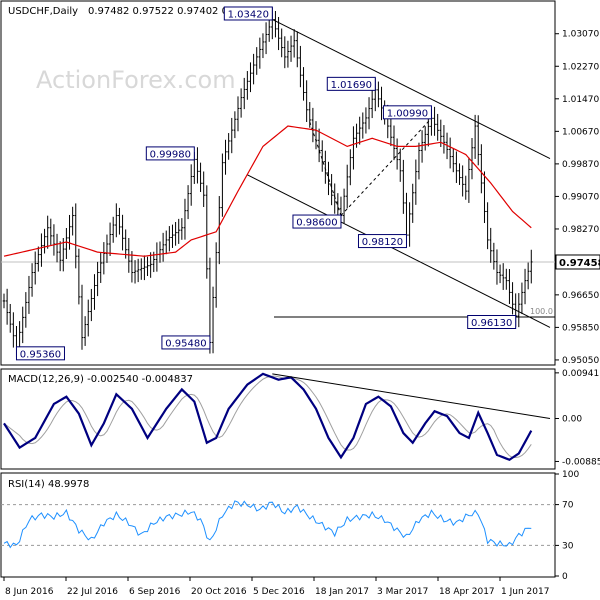  Describe the element at coordinates (580, 165) in the screenshot. I see `price-y-tick-label: 0.99870` at that location.